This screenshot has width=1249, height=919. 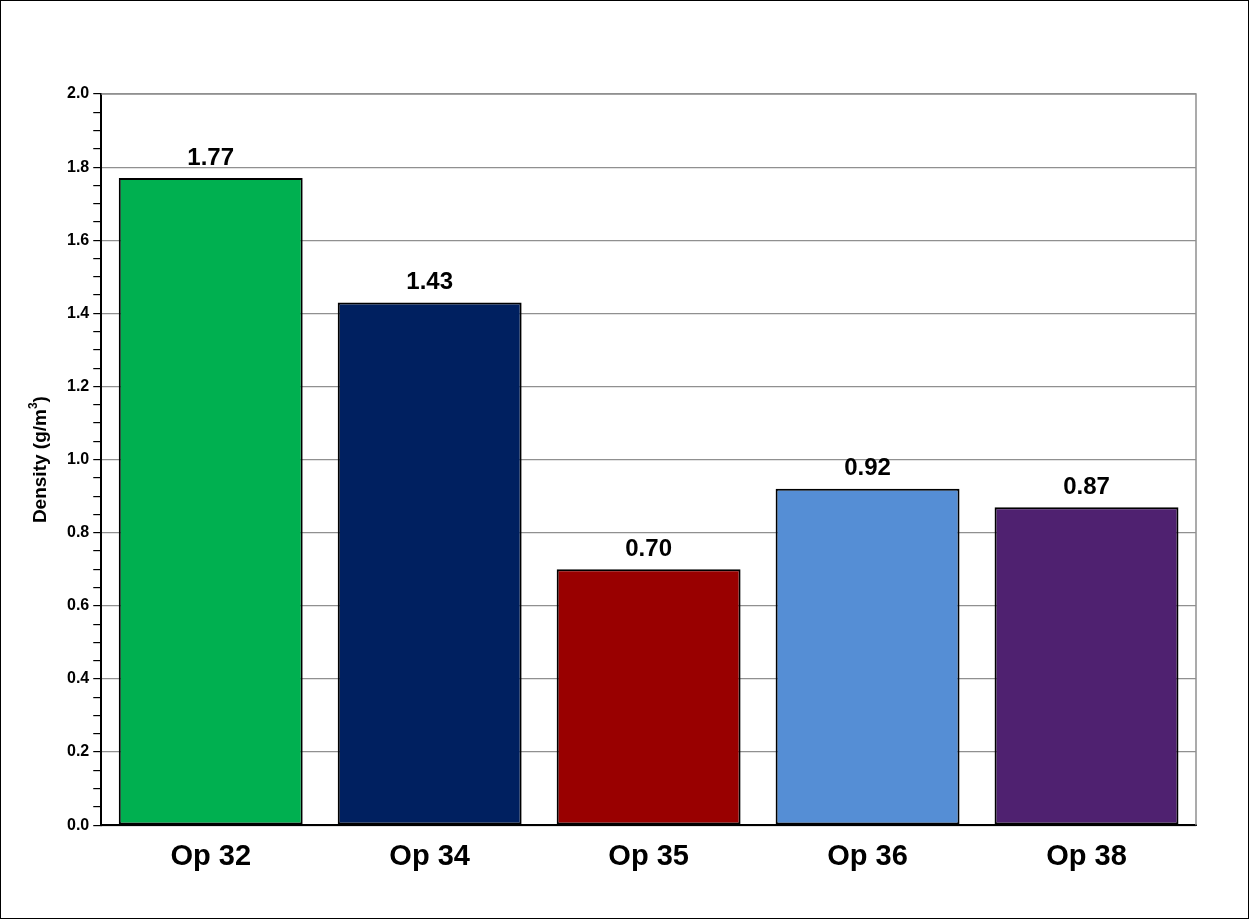 I want to click on data-label: 1.77, so click(x=211, y=156).